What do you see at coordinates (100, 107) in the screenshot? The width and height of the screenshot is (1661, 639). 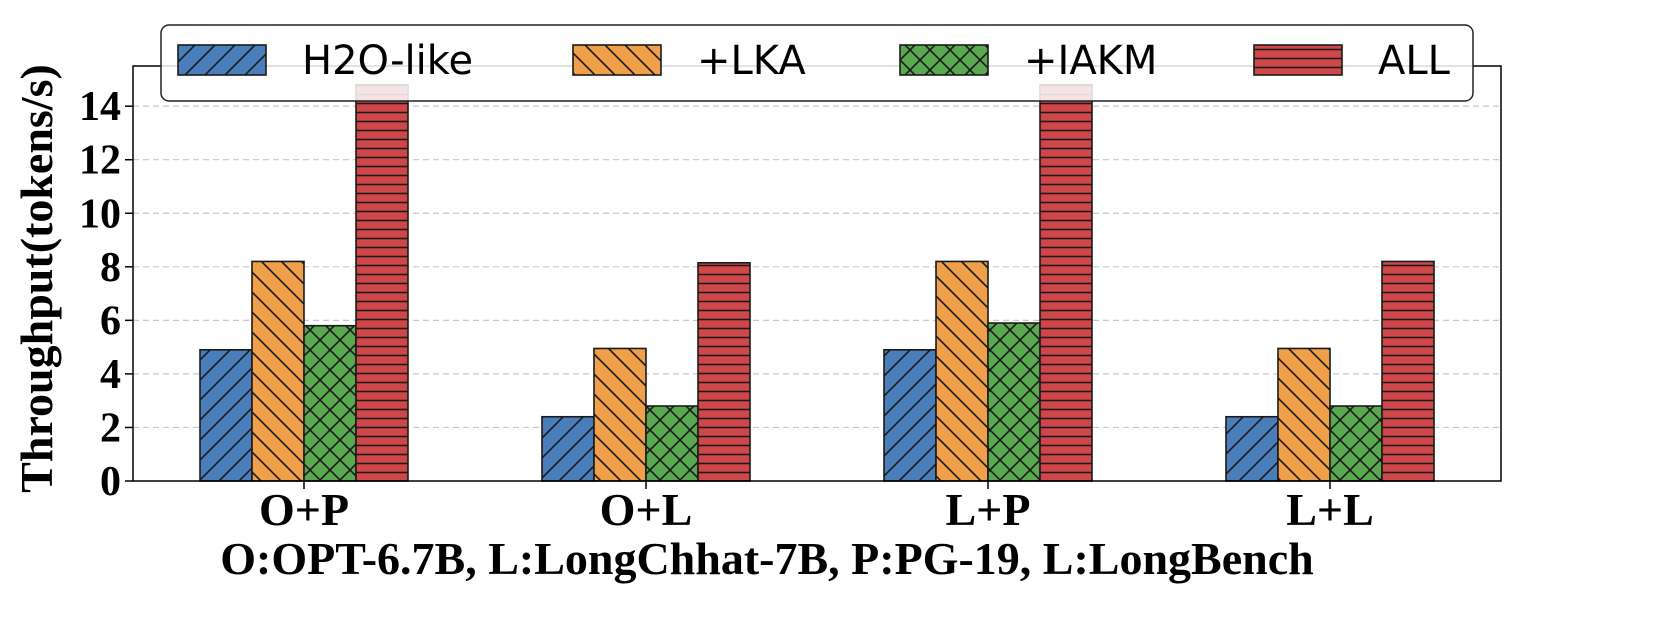 I see `y-tick-label: 14` at bounding box center [100, 107].